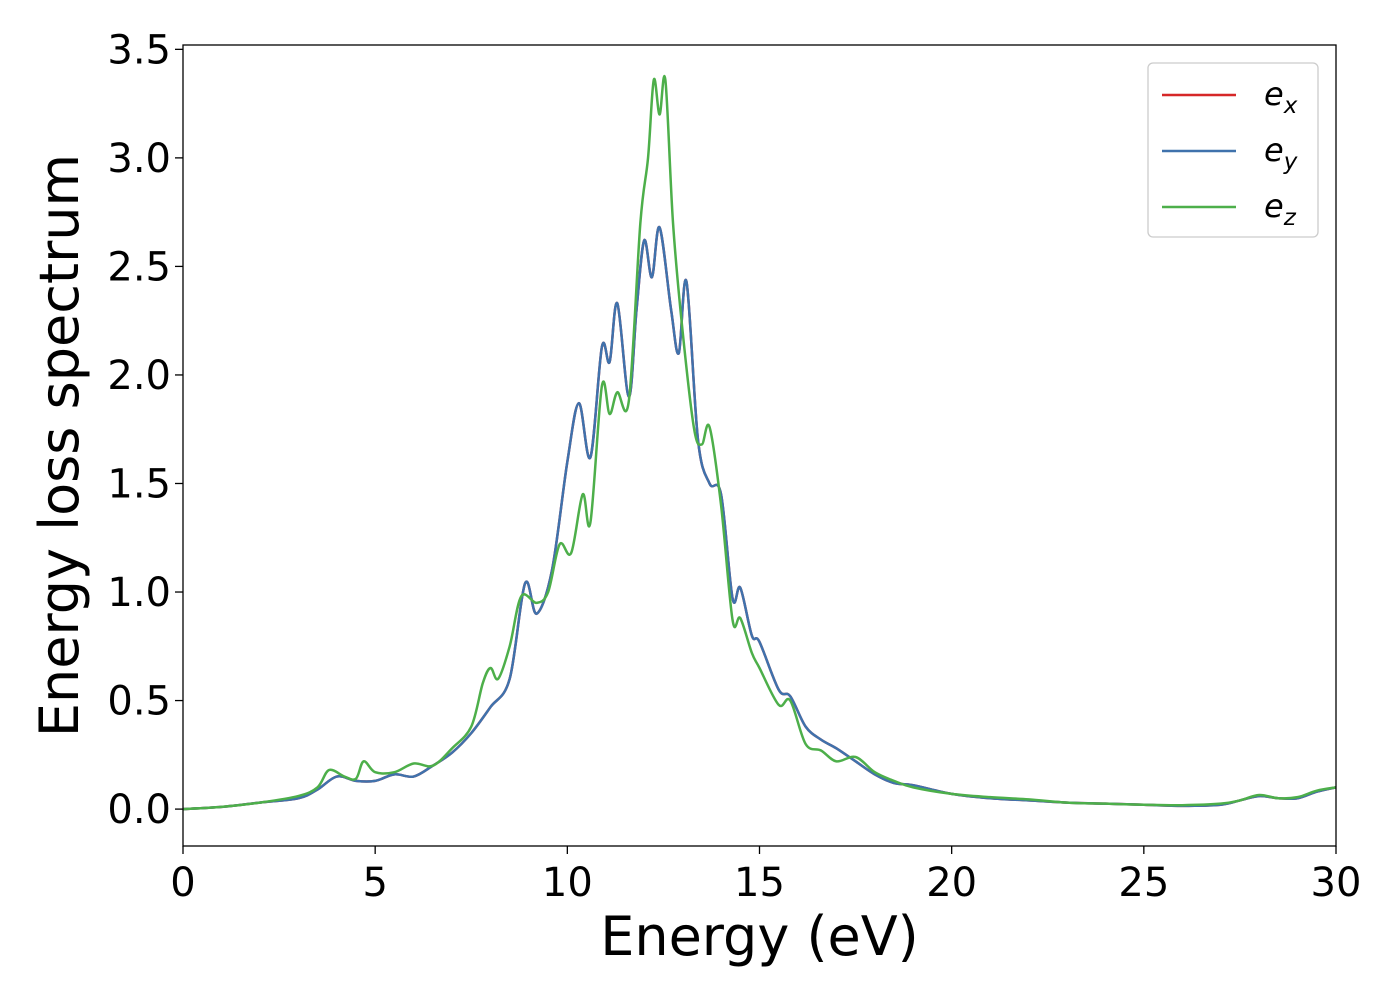 Image resolution: width=1400 pixels, height=1000 pixels. I want to click on x-axis-ticks: 0 5 10 15 20 25 30, so click(765, 876).